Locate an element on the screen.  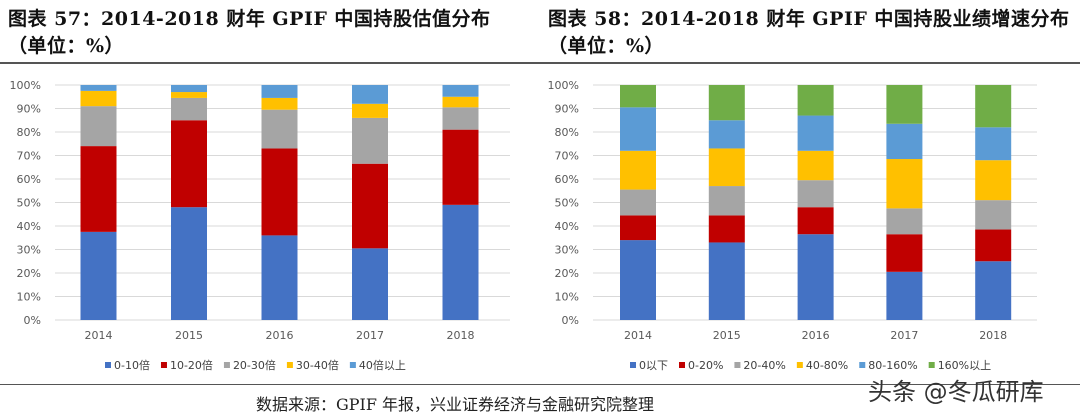
legend-label: 30-40倍 is located at coordinates (317, 365).